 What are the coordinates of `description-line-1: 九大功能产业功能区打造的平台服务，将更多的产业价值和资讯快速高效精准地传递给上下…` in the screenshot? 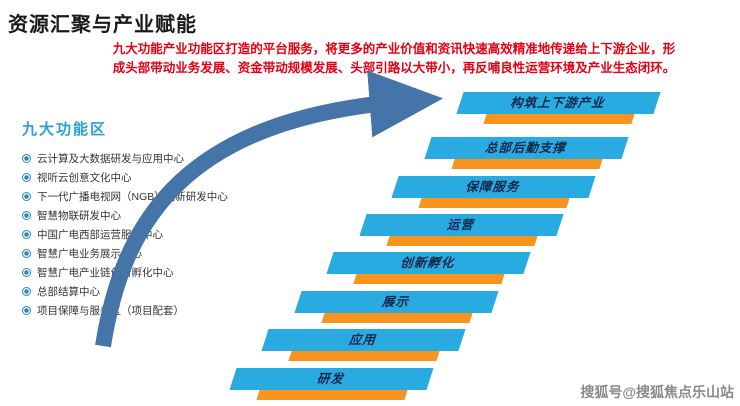 It's located at (394, 49).